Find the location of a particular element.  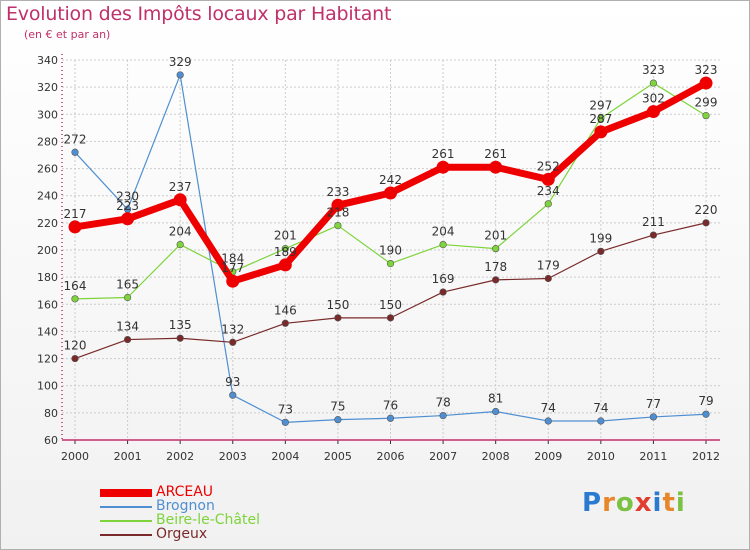

logo-letter: P is located at coordinates (592, 503).